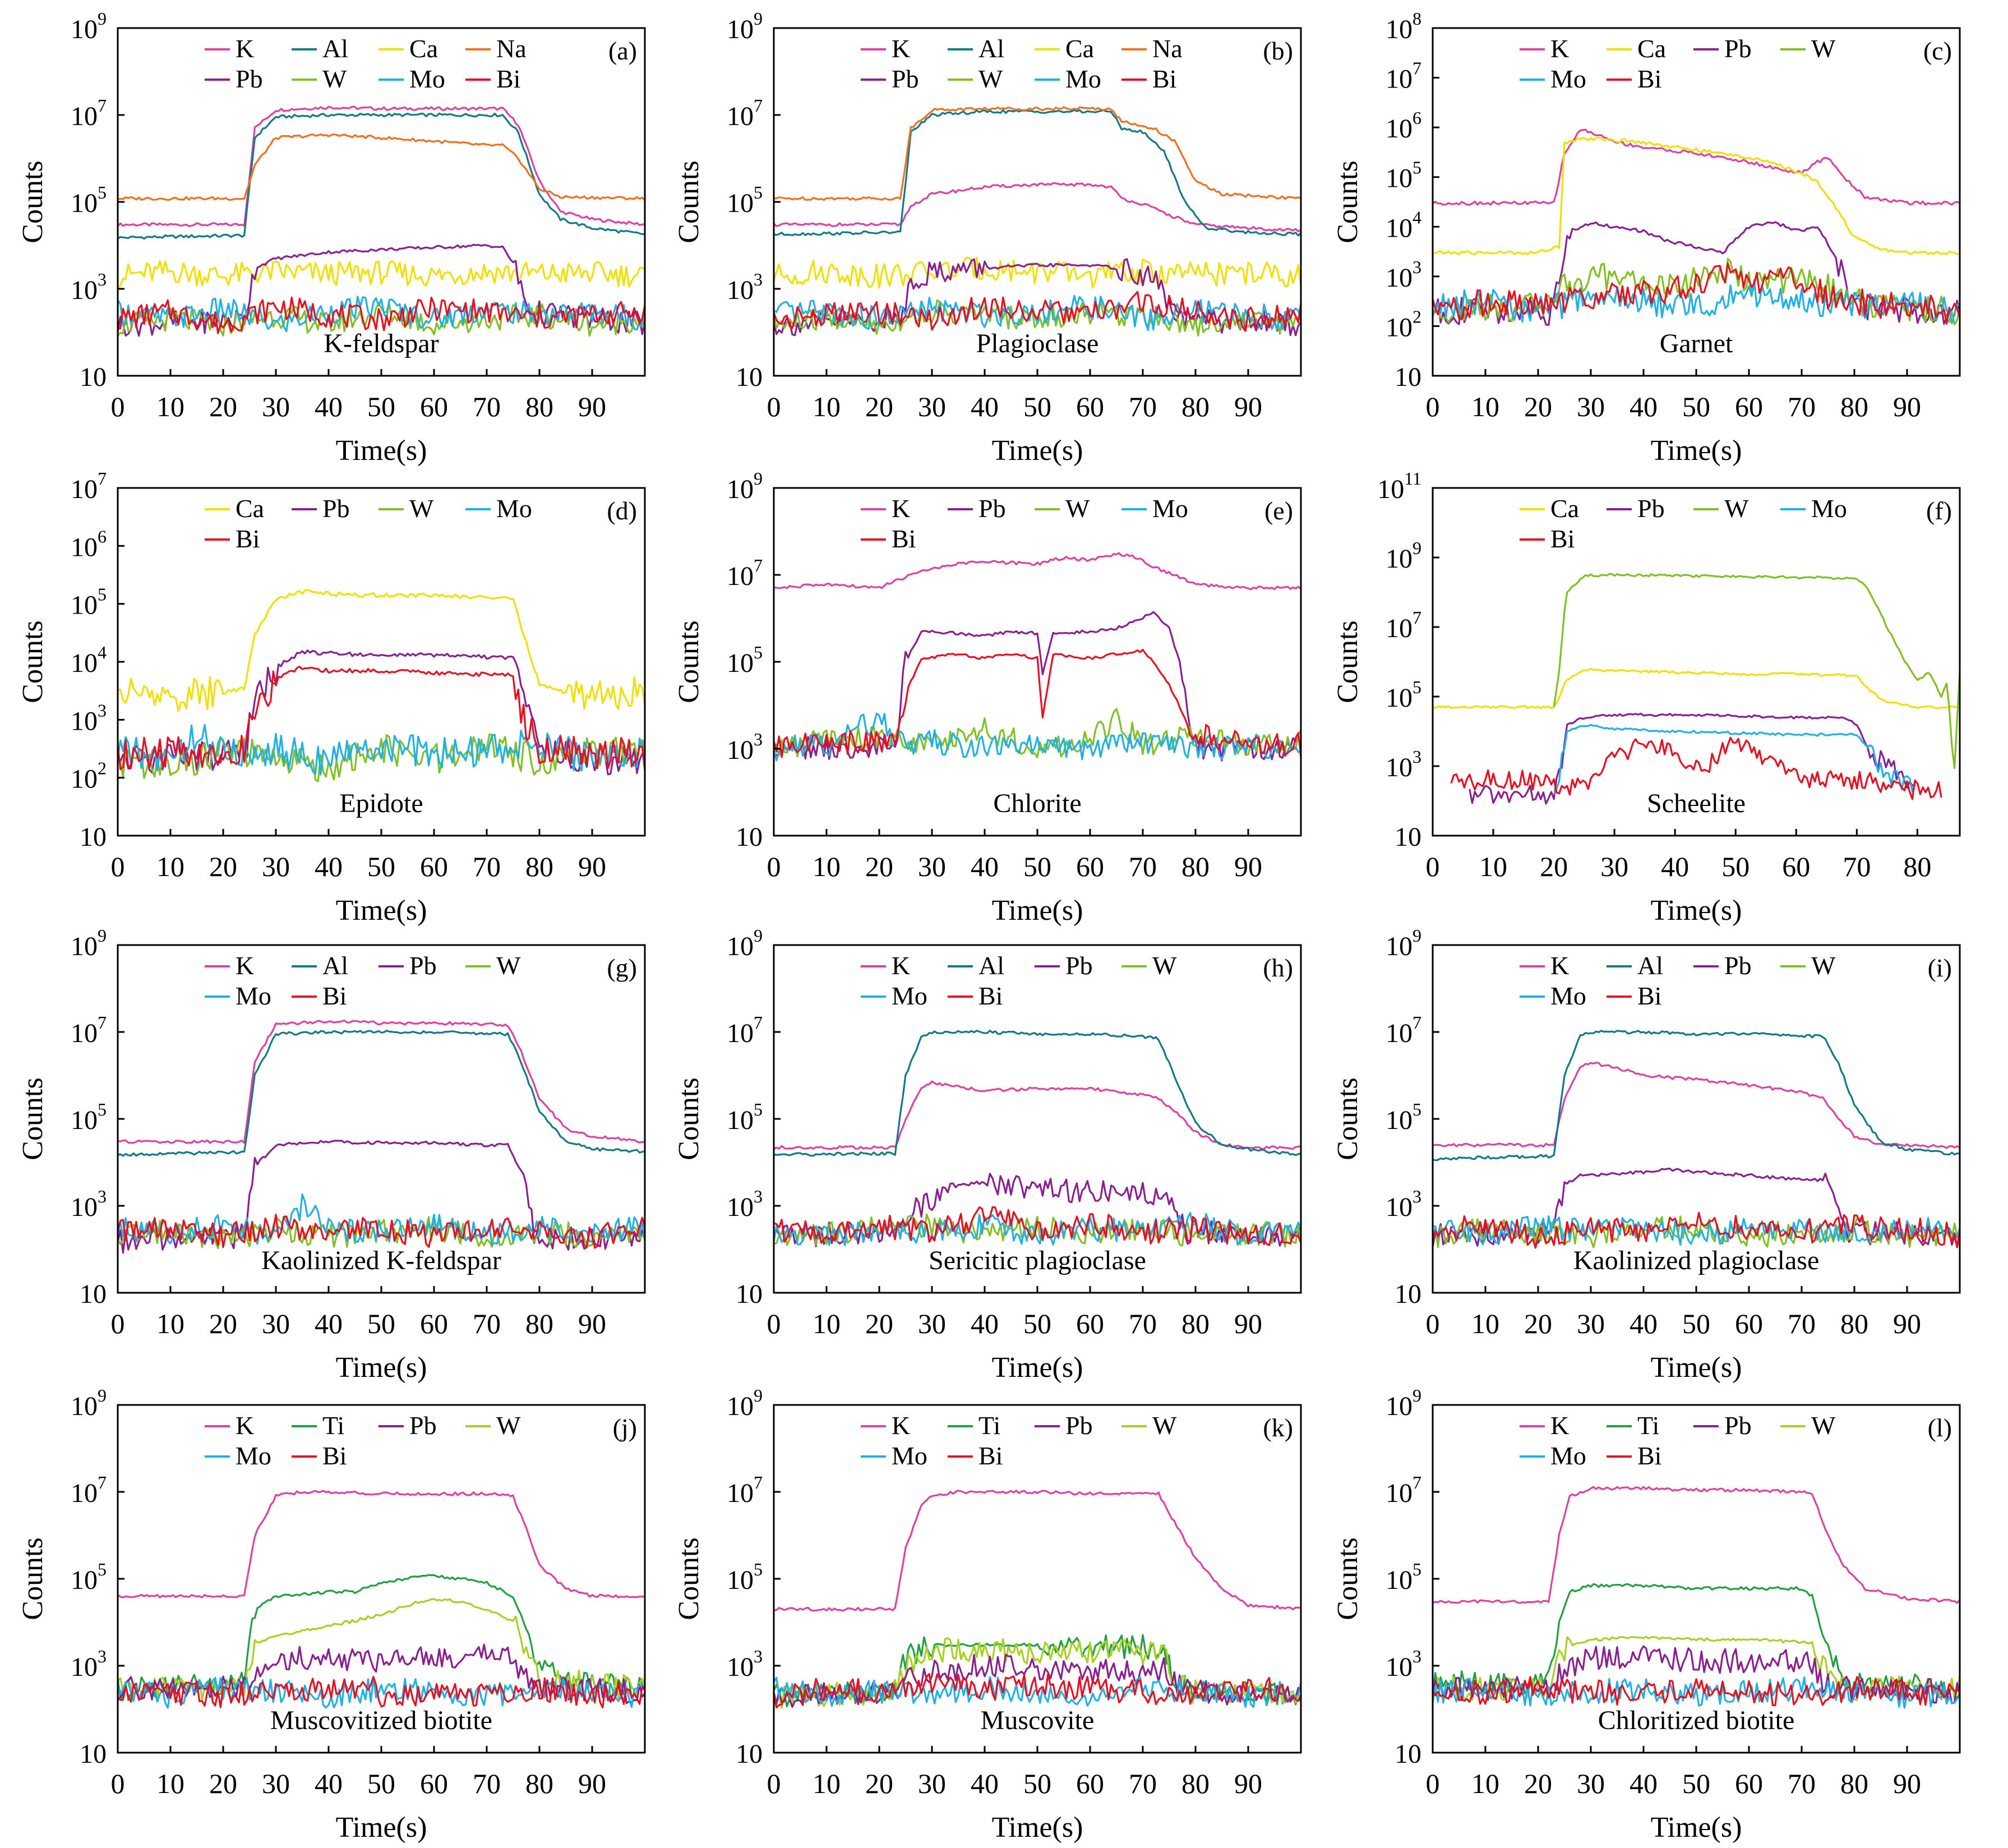 The height and width of the screenshot is (1848, 2008). I want to click on y-tick-label: 10⁸, so click(1403, 26).